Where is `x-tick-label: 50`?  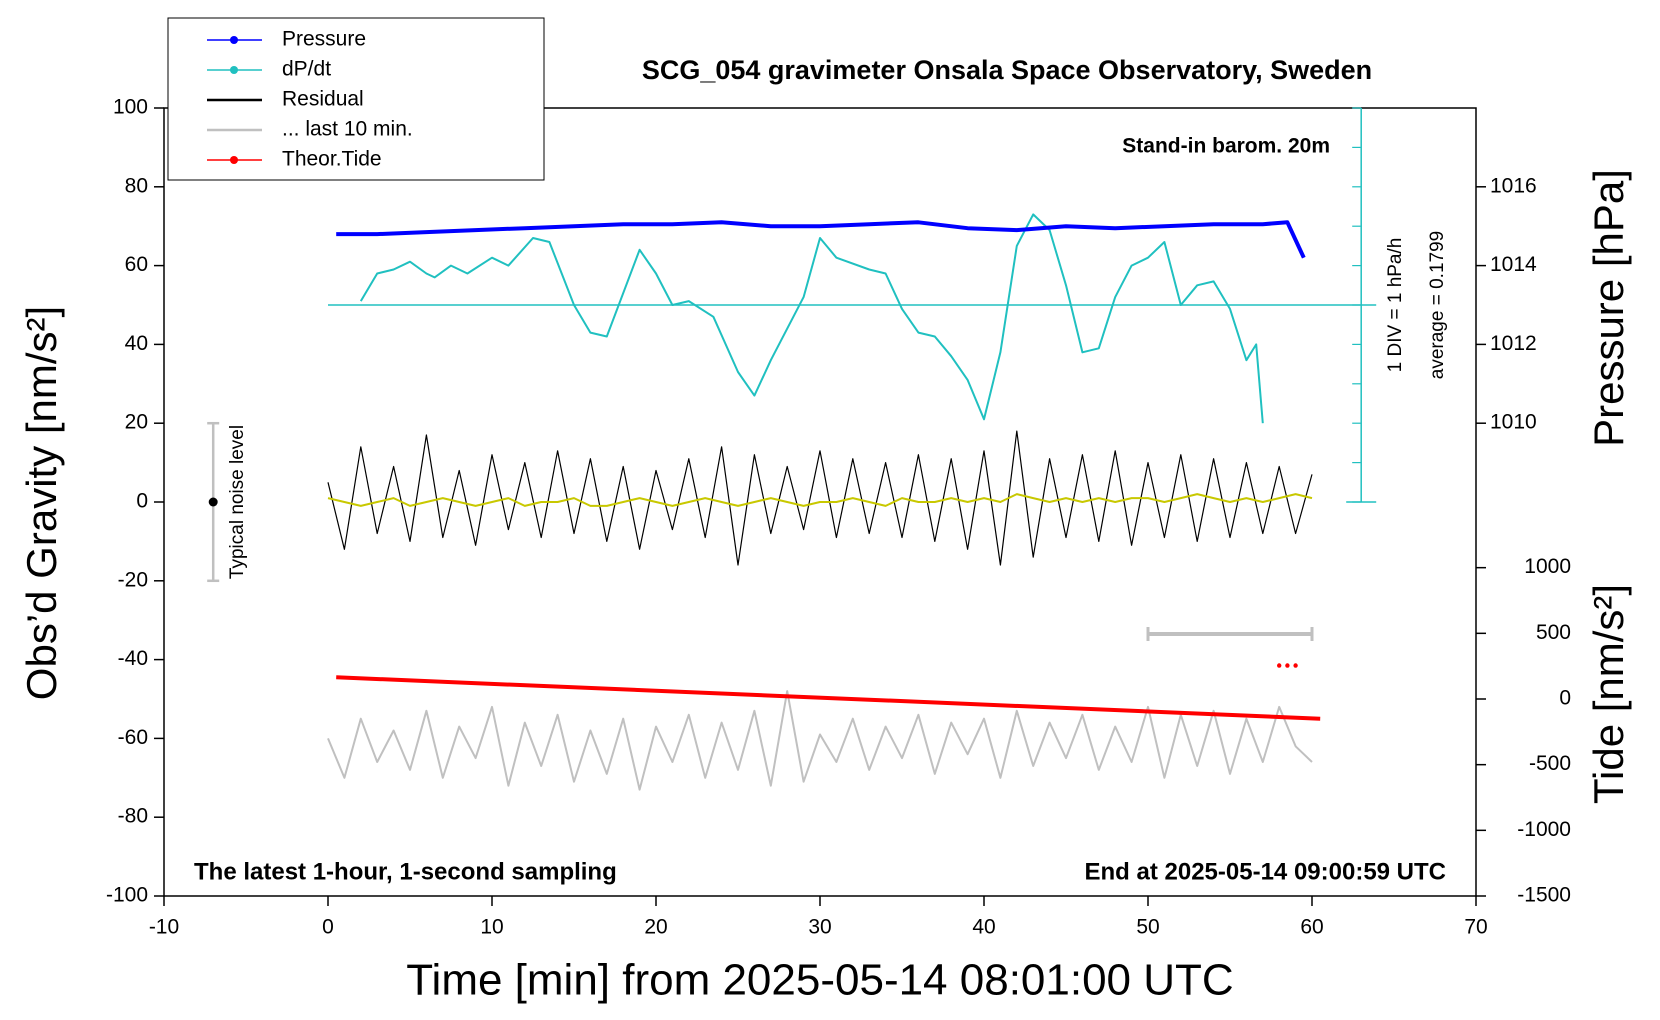
x-tick-label: 50 is located at coordinates (1147, 927).